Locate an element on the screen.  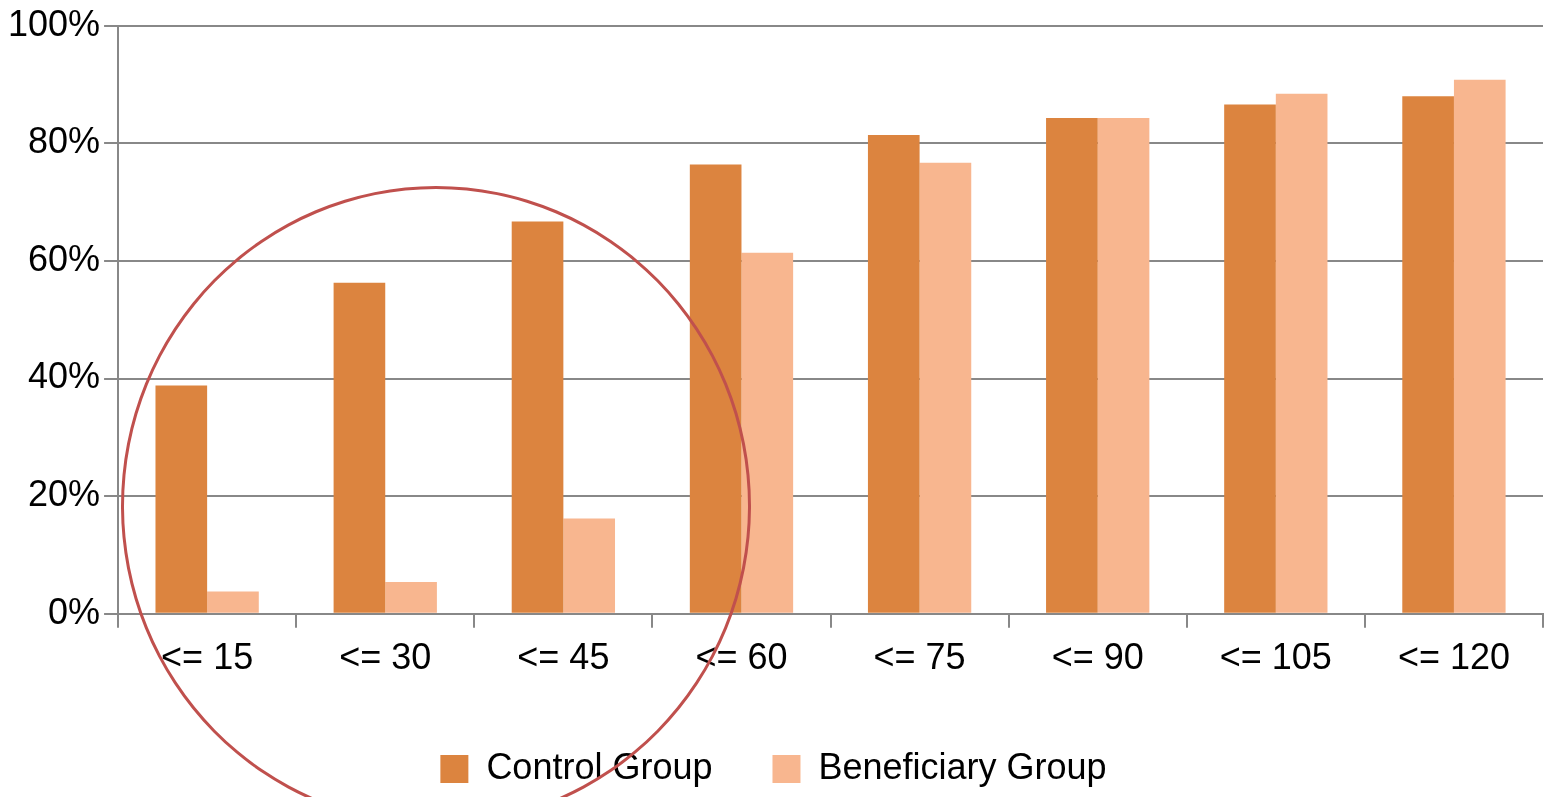
legend-label: Beneficiary Group is located at coordinates (962, 766).